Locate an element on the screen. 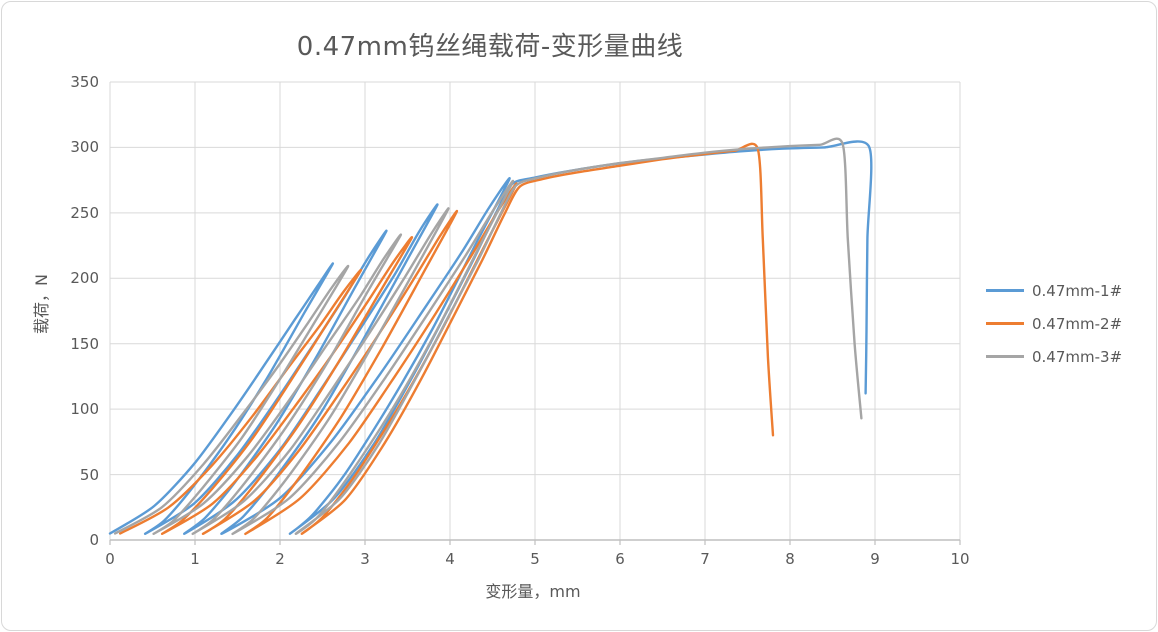 The width and height of the screenshot is (1158, 632). x-tick-label: 2 is located at coordinates (280, 559).